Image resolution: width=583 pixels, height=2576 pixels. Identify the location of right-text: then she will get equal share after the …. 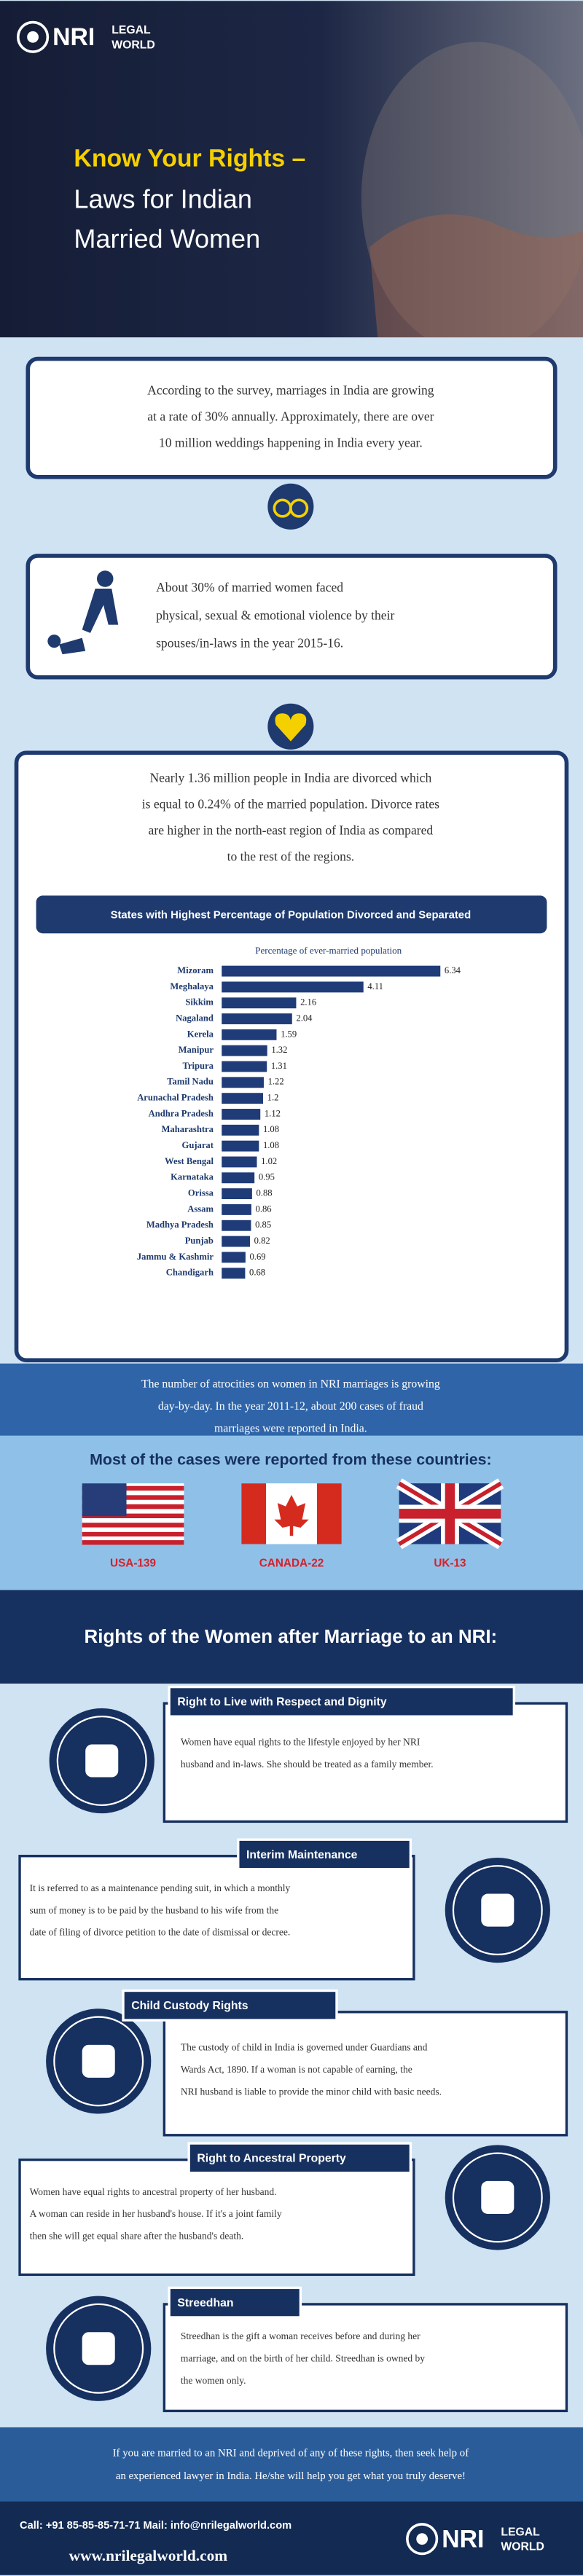
(137, 2236).